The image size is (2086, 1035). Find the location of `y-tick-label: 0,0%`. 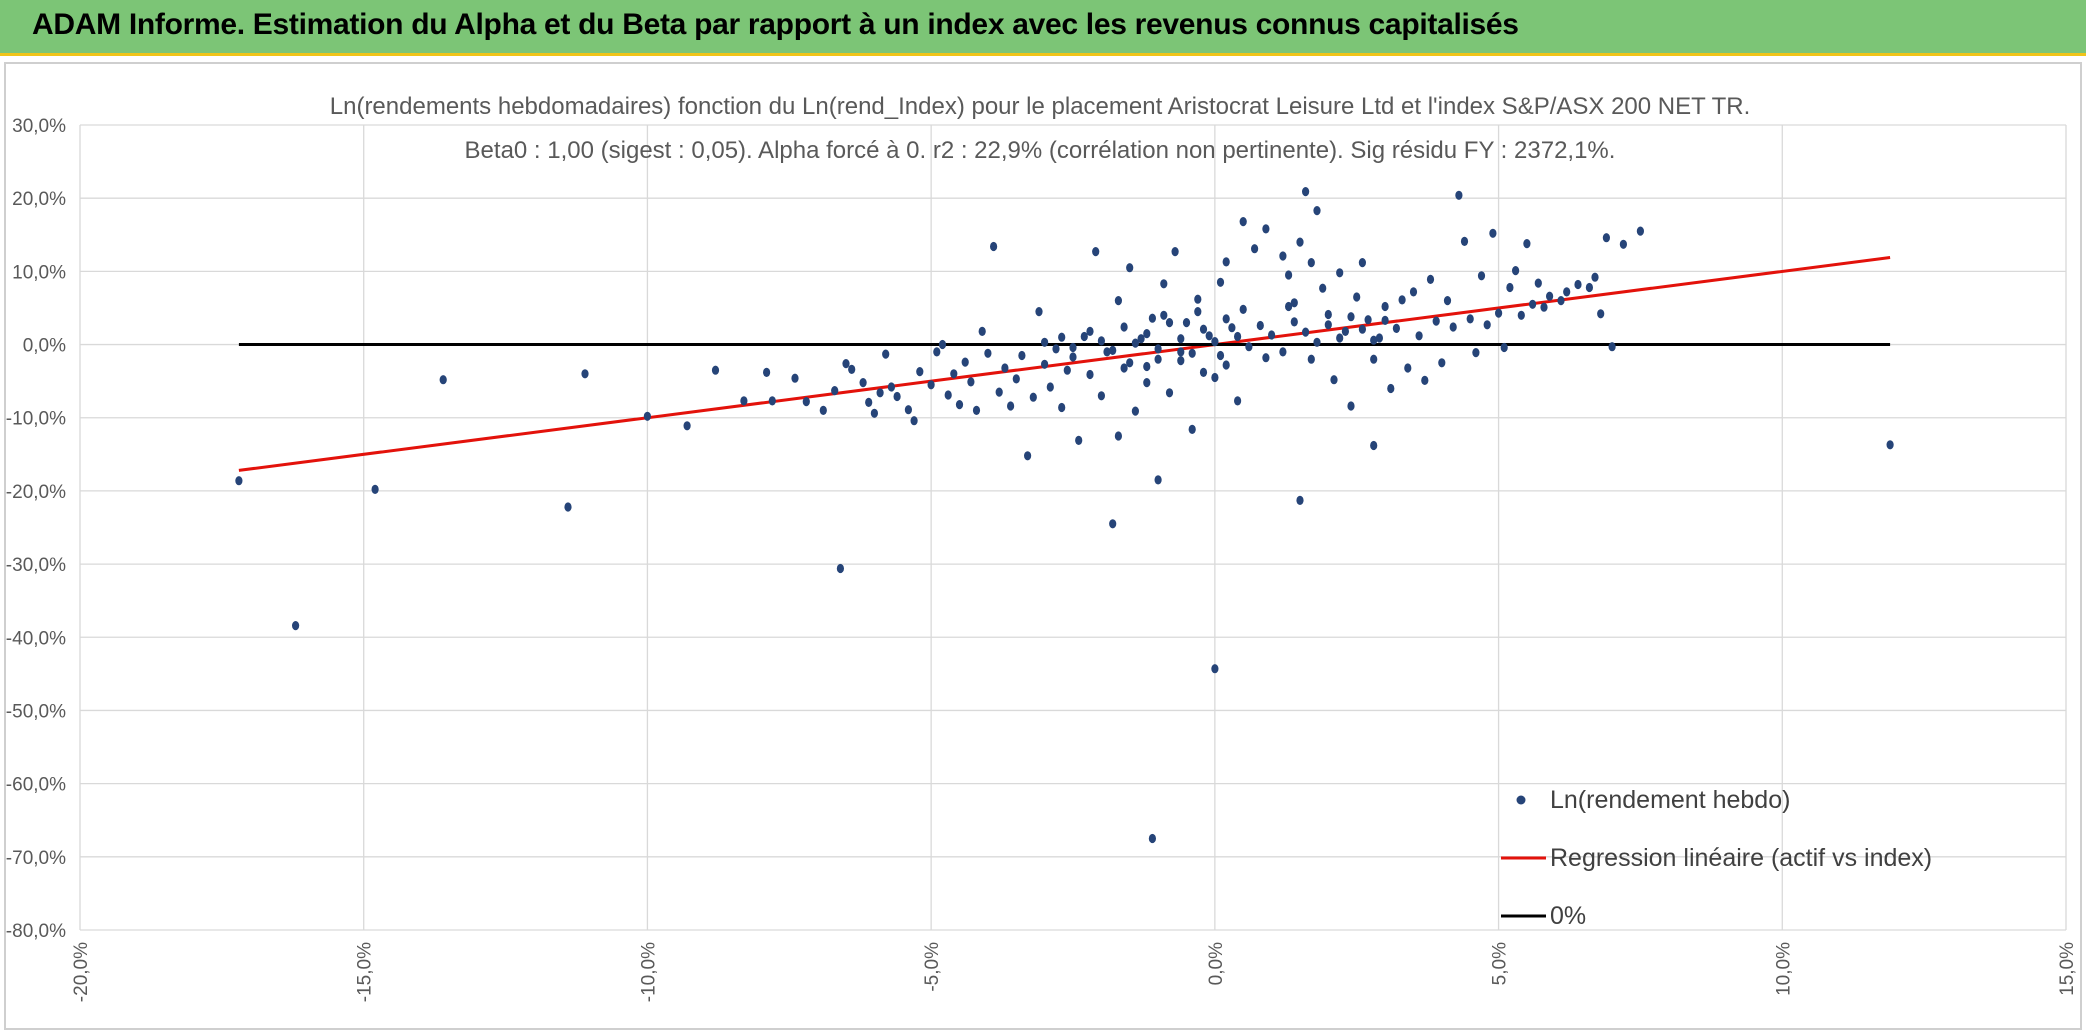

y-tick-label: 0,0% is located at coordinates (44, 346).